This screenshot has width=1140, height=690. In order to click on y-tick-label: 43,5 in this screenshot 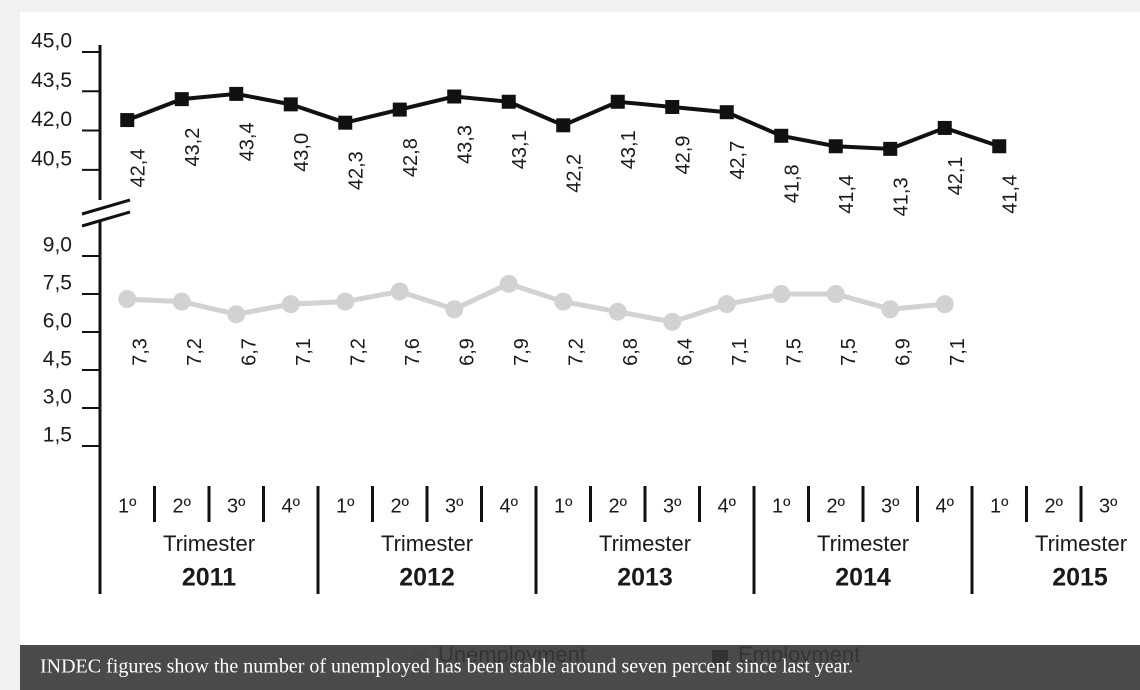, I will do `click(51, 80)`.